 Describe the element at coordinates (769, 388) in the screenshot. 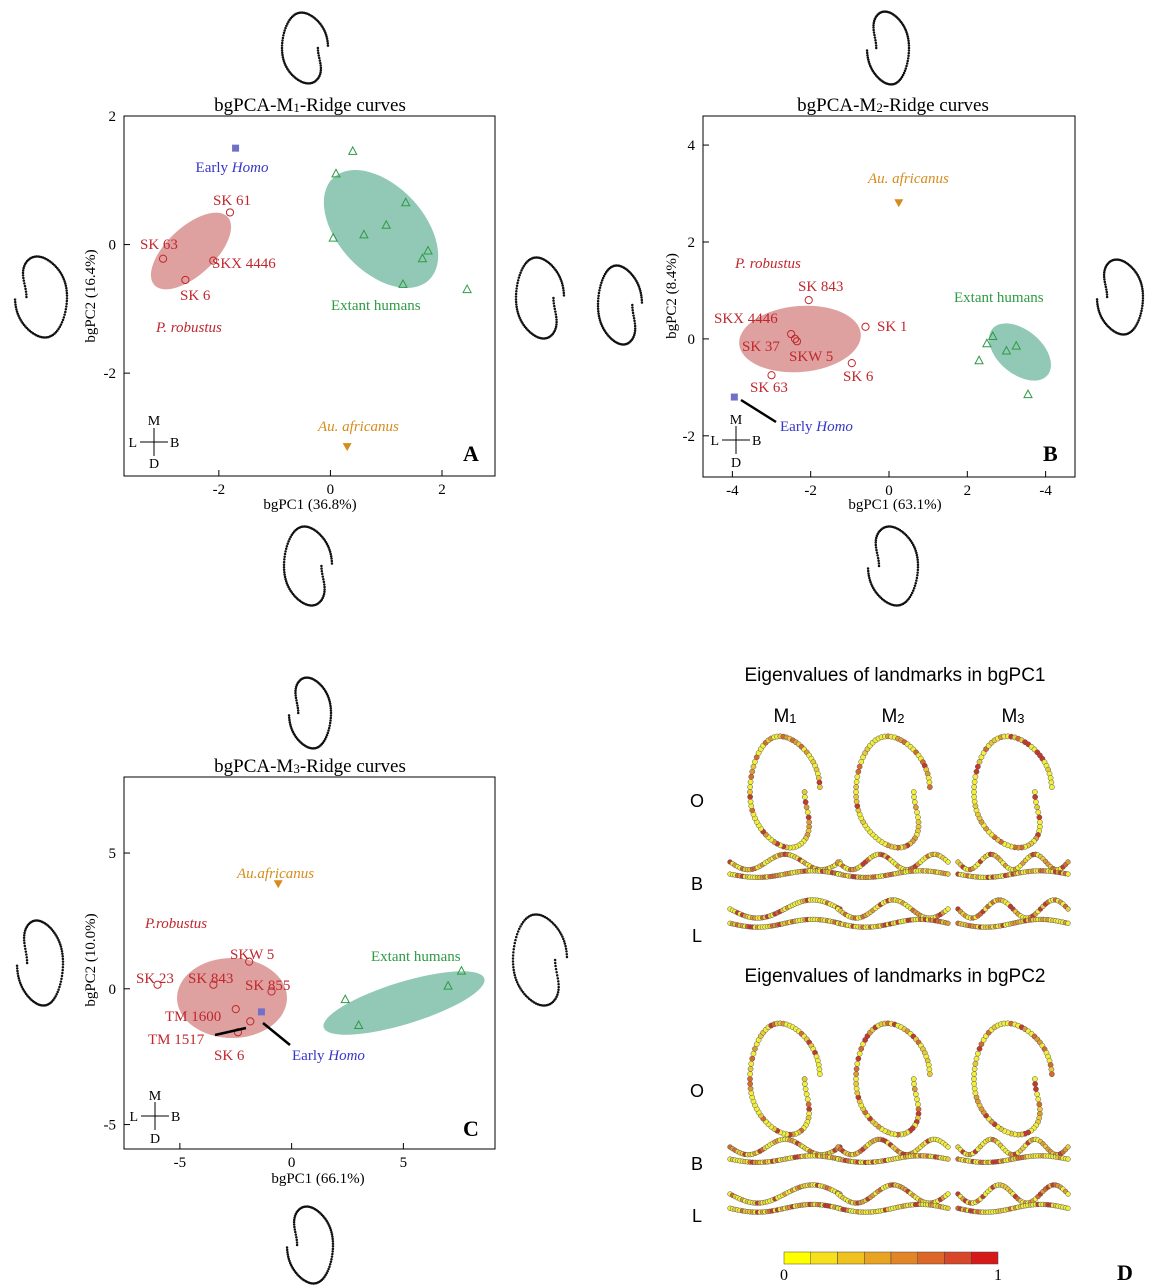

I see `point-label-sk63: SK 63` at that location.